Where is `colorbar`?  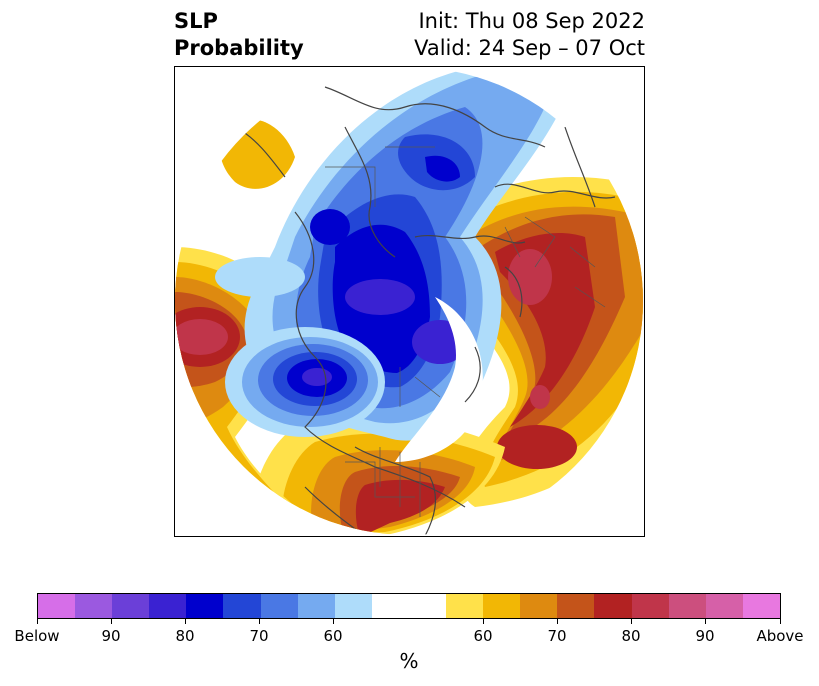
colorbar is located at coordinates (409, 606).